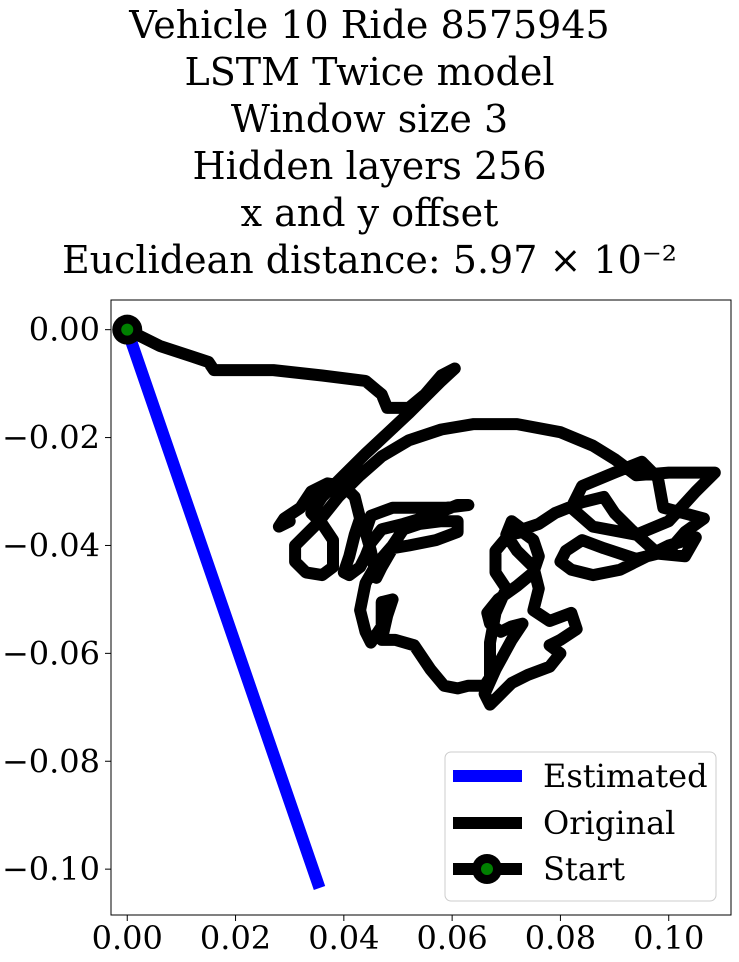  What do you see at coordinates (51, 438) in the screenshot?
I see `y-tick-label: −0.02` at bounding box center [51, 438].